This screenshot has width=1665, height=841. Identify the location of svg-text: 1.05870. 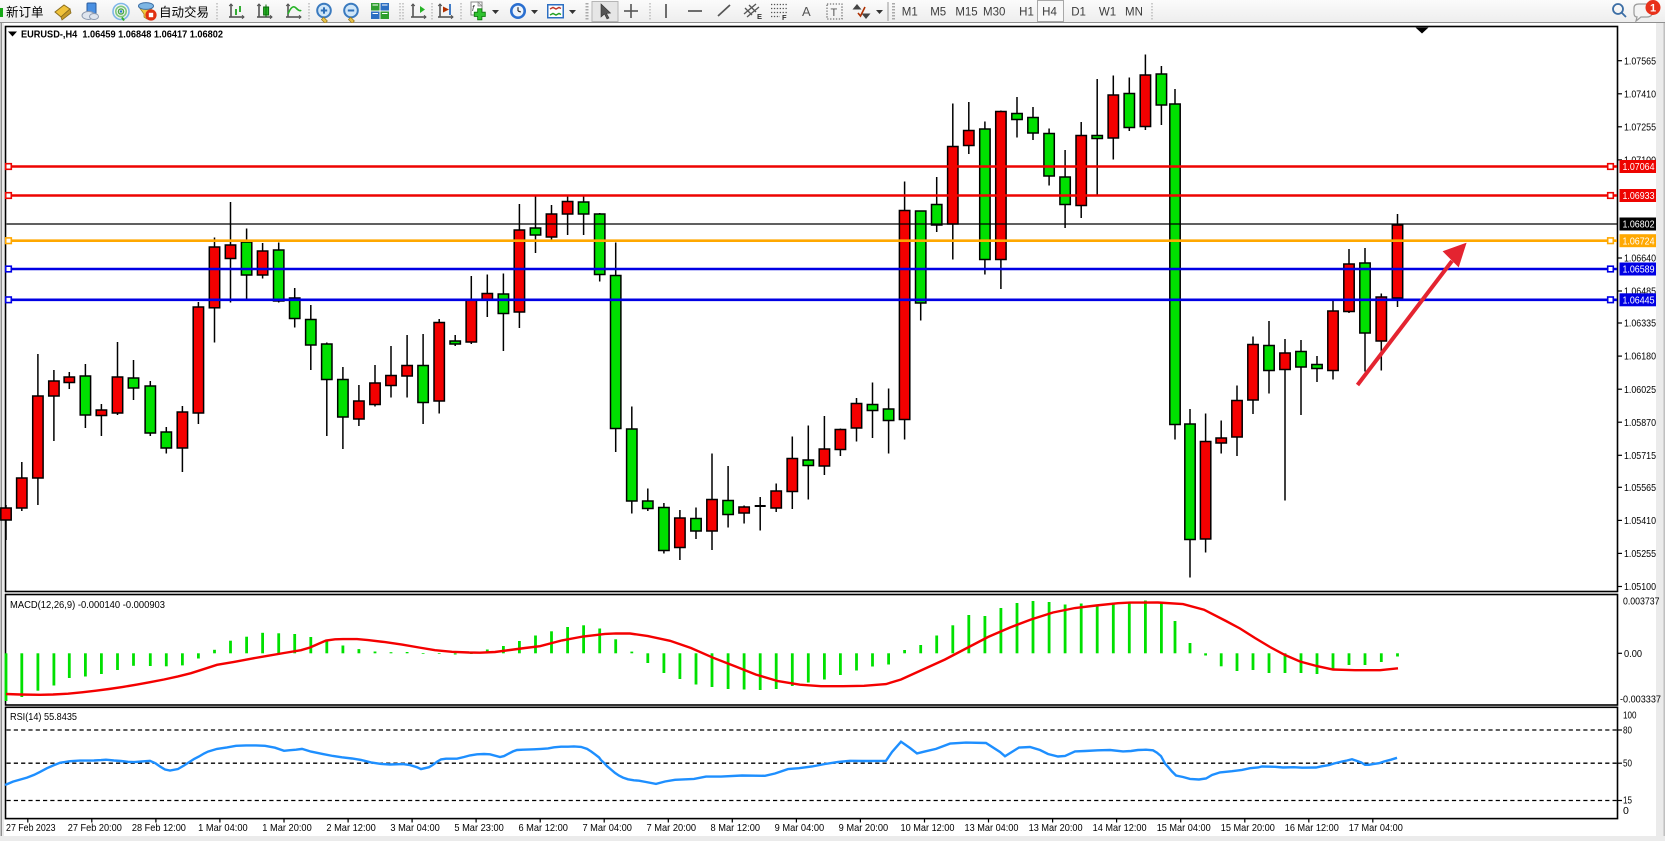
(1640, 423).